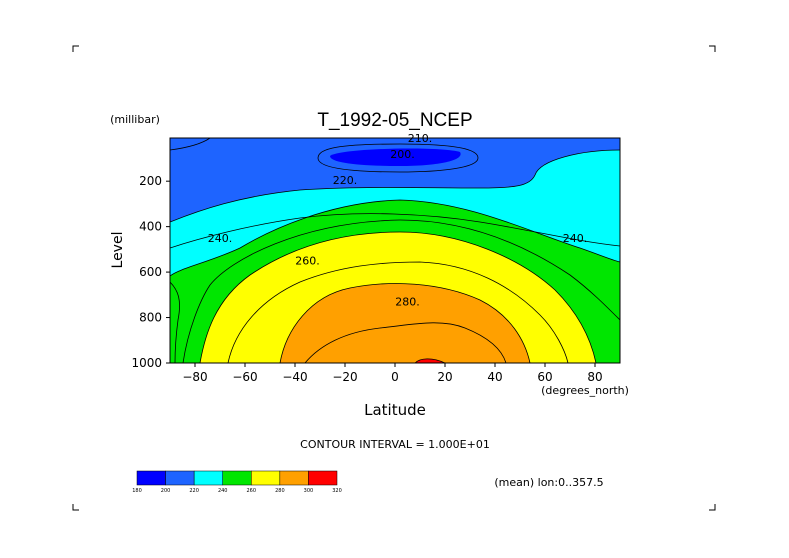 This screenshot has height=558, width=789. Describe the element at coordinates (309, 491) in the screenshot. I see `colorbar-label-6: 300` at that location.